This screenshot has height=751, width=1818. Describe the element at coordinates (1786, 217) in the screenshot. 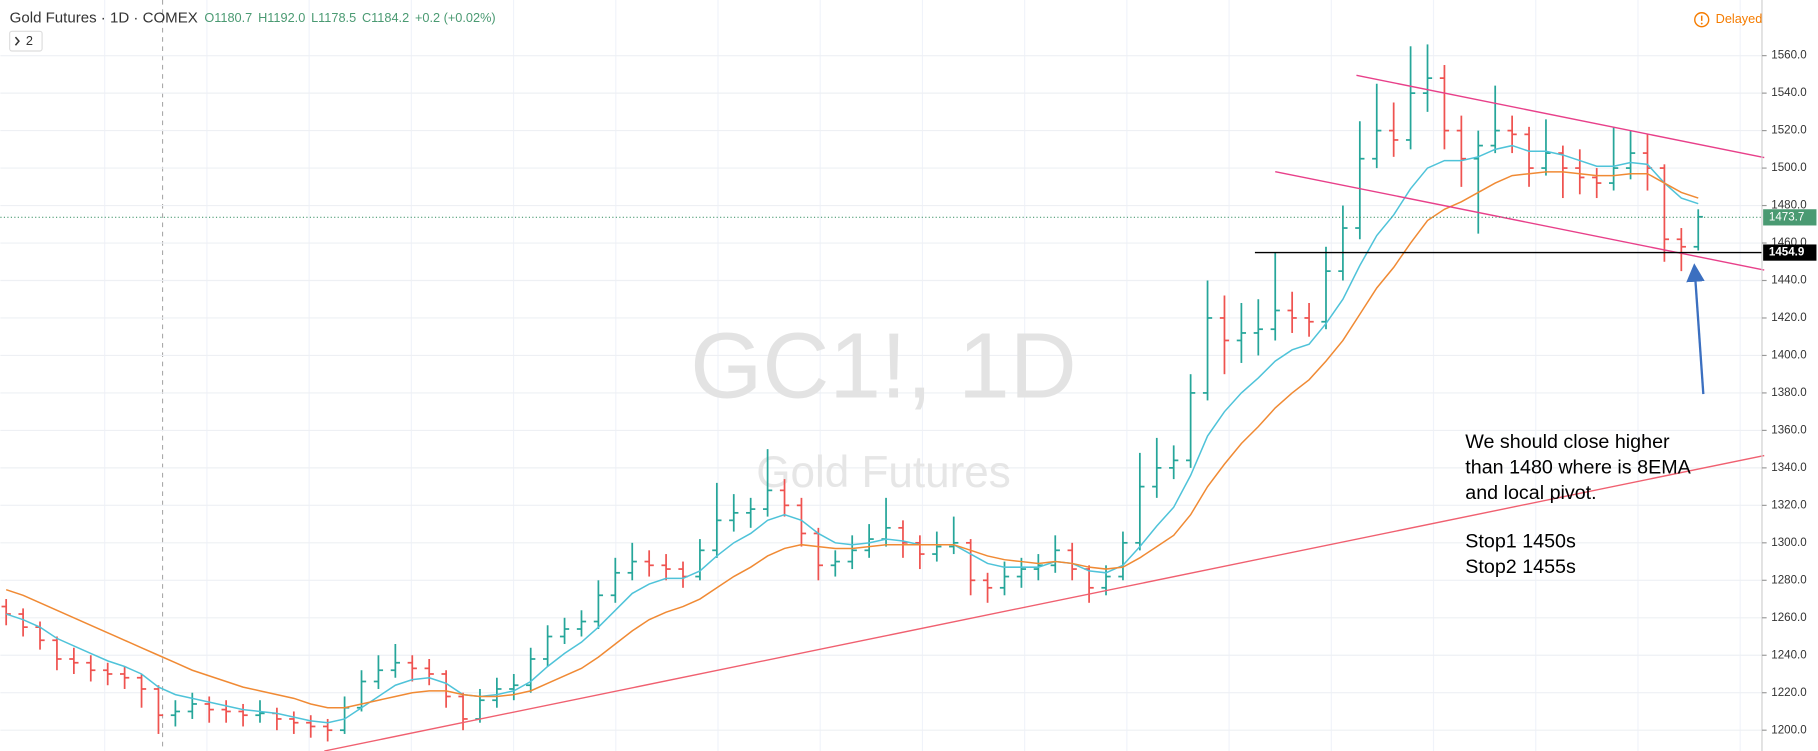

I see `last-price-label: 1473.7` at that location.